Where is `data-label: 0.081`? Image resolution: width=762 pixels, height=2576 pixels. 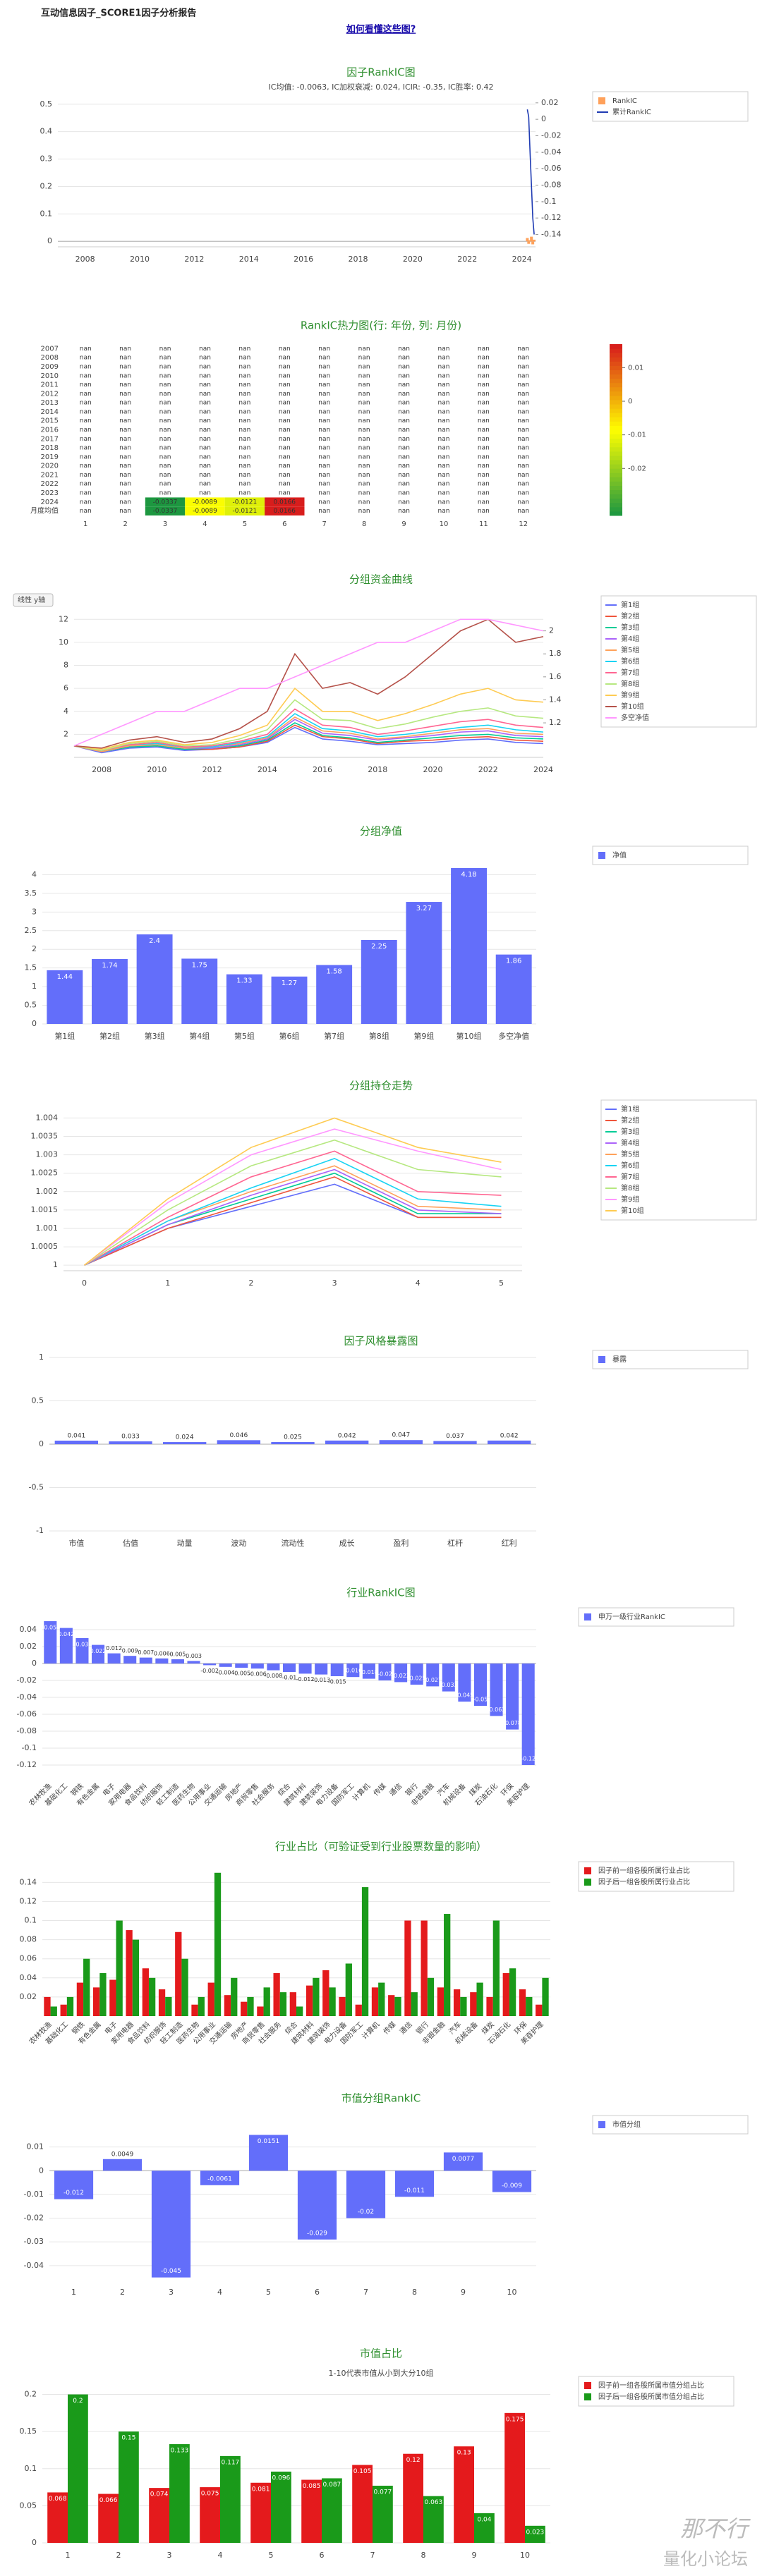 data-label: 0.081 is located at coordinates (261, 2489).